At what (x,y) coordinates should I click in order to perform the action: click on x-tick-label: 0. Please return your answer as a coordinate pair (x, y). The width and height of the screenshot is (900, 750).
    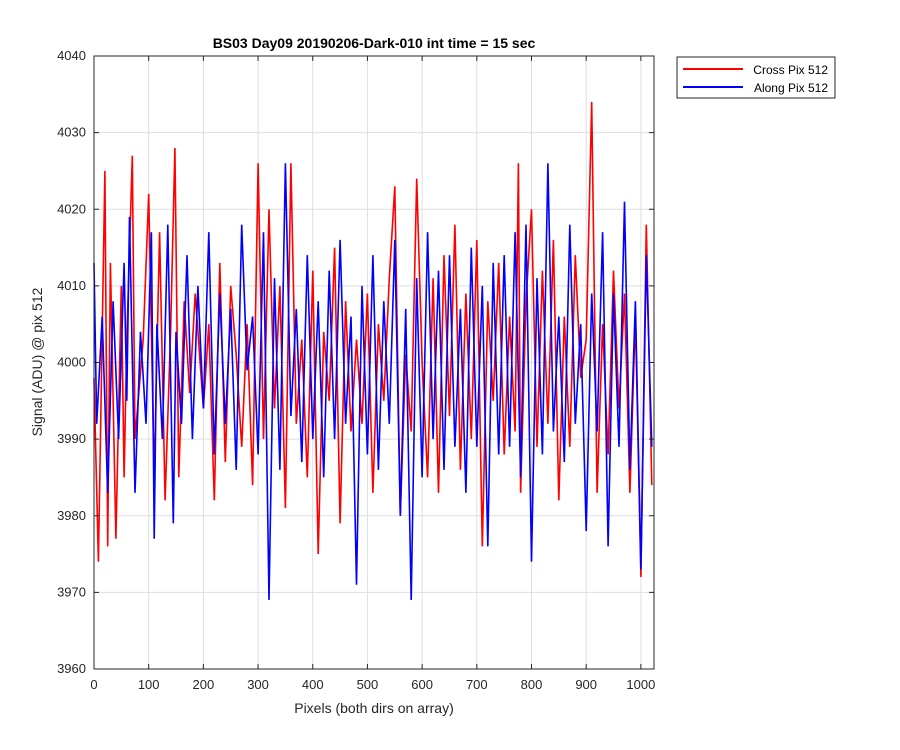
    Looking at the image, I should click on (93, 684).